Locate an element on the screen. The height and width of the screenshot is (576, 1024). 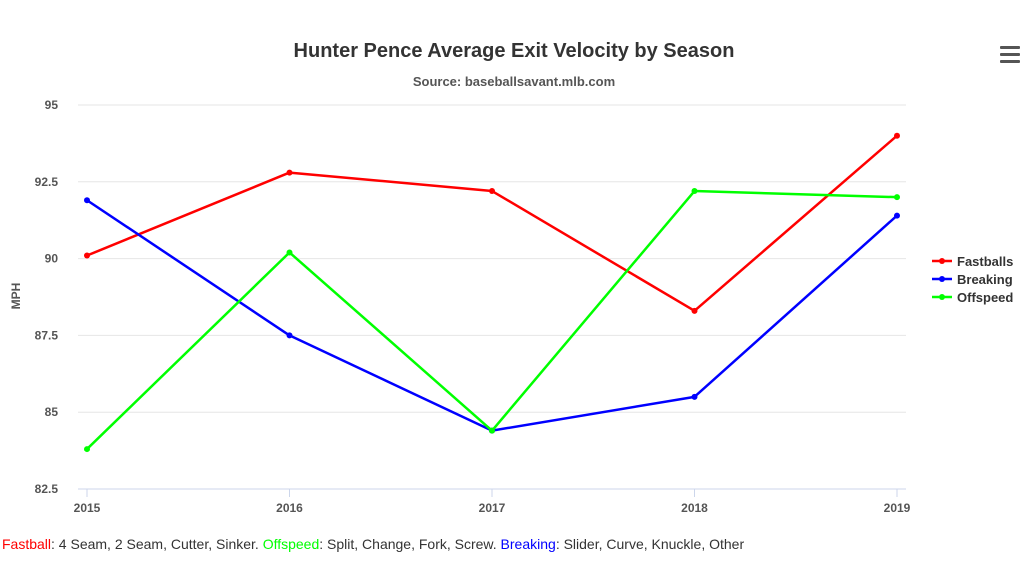
x-tick-label: 2017 is located at coordinates (492, 508).